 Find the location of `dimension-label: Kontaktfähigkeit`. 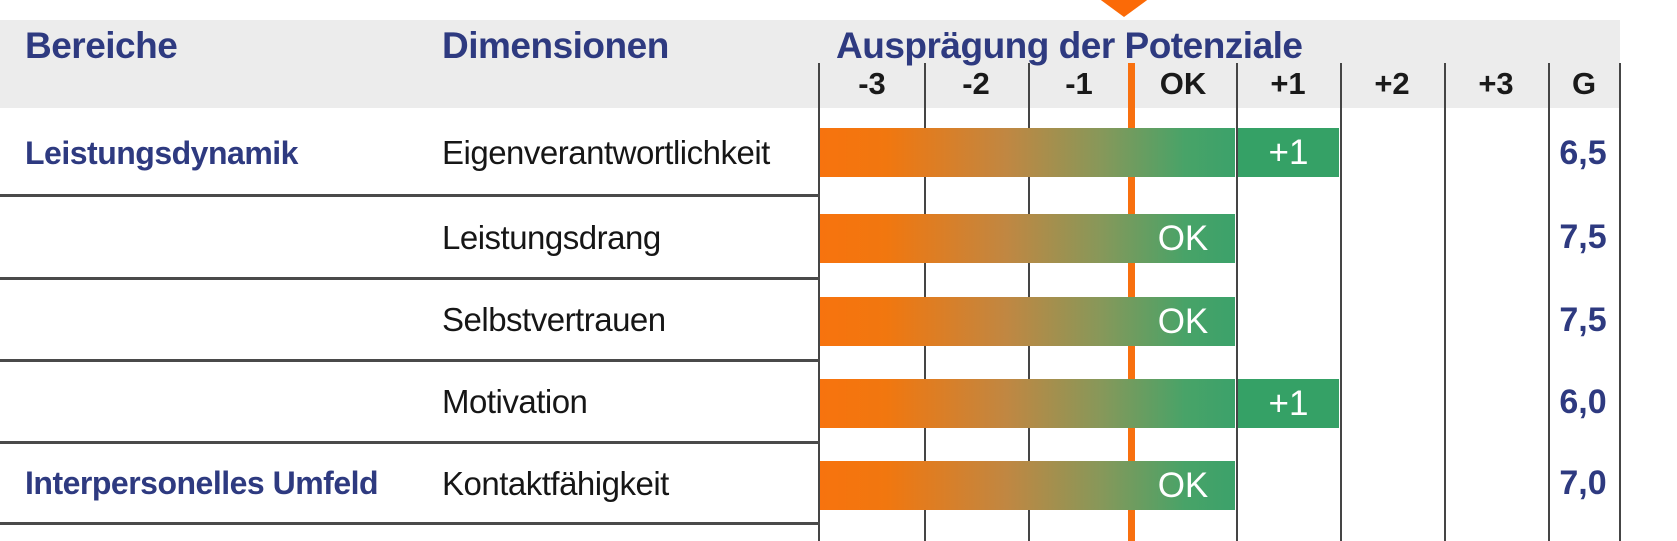

dimension-label: Kontaktfähigkeit is located at coordinates (555, 483).